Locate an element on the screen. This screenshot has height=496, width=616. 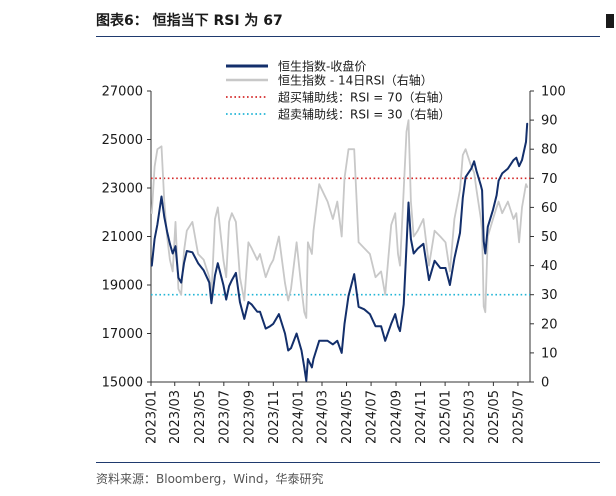
x-tick-label: 2023/11 is located at coordinates (274, 417).